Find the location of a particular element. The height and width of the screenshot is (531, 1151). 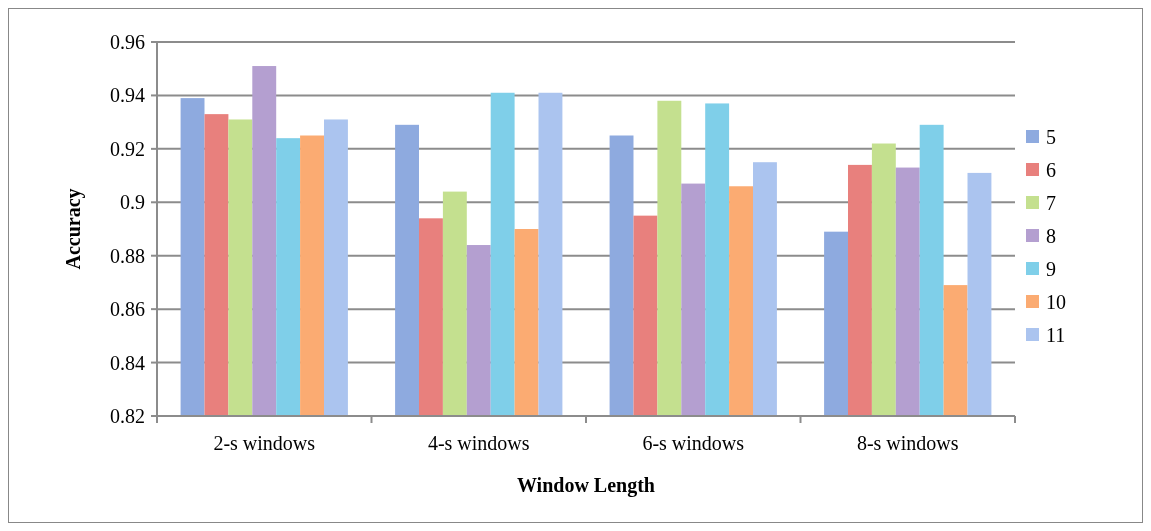

y-tick-label: 0.86 is located at coordinates (127, 309).